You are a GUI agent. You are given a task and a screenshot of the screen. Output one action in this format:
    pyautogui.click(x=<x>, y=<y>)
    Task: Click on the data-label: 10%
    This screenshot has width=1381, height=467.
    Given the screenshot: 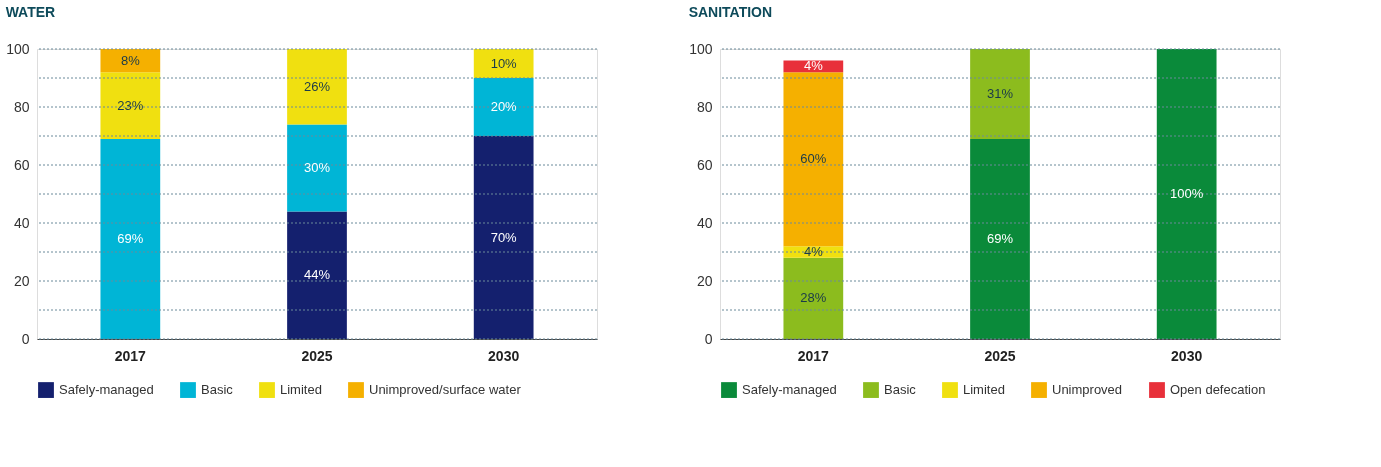 What is the action you would take?
    pyautogui.click(x=504, y=63)
    